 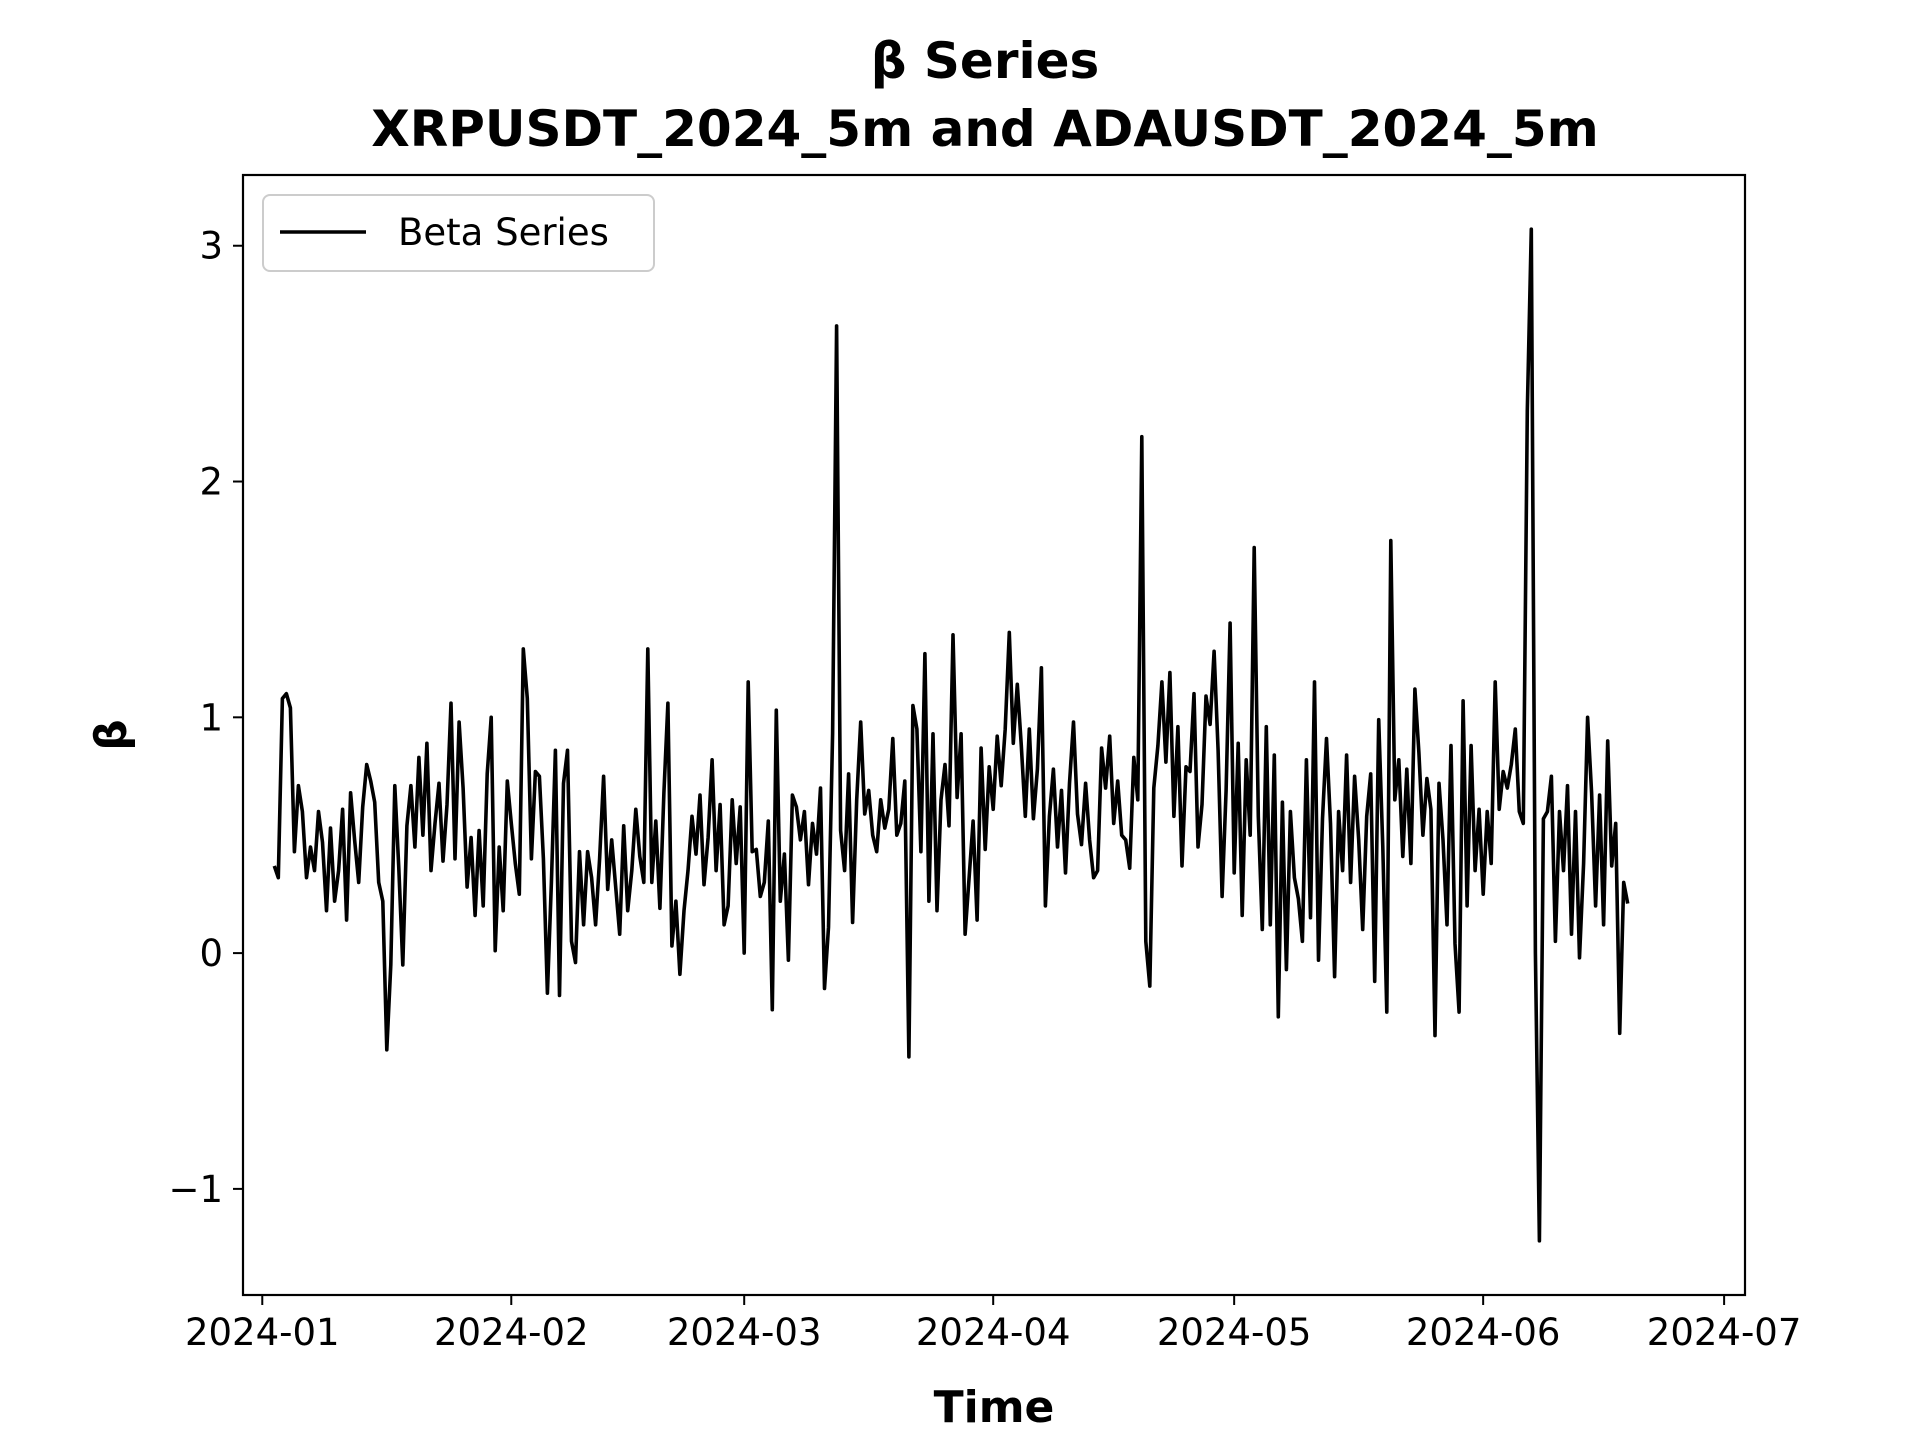 What do you see at coordinates (744, 1332) in the screenshot?
I see `x-tick-label: 2024-03` at bounding box center [744, 1332].